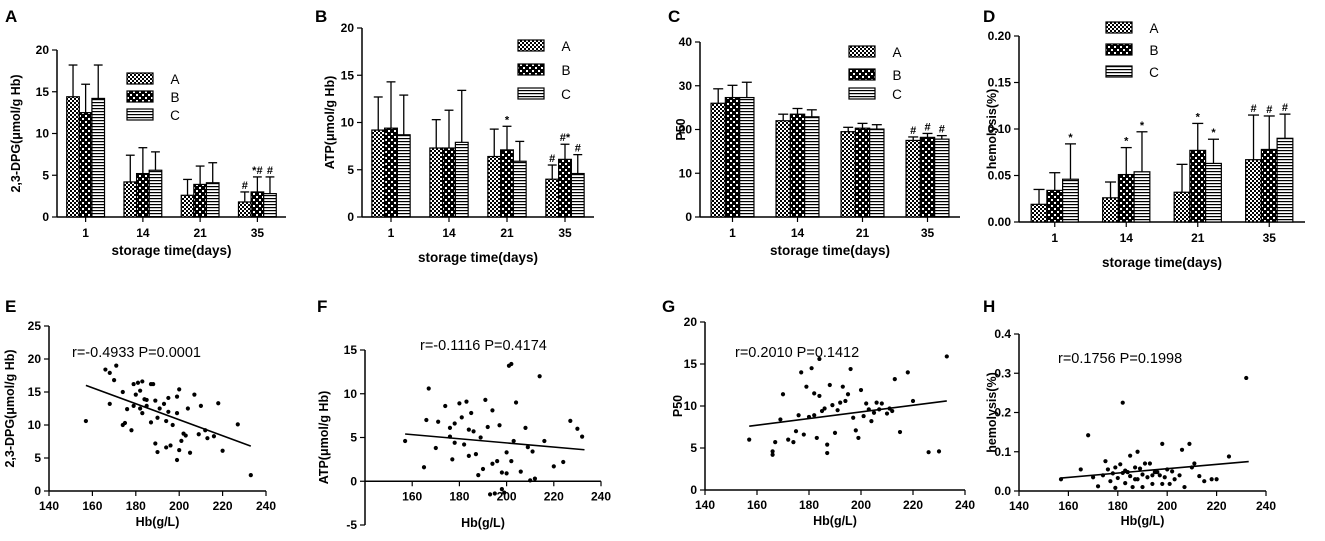 This screenshot has height=541, width=1325. I want to click on x-tick-label: 240, so click(266, 506).